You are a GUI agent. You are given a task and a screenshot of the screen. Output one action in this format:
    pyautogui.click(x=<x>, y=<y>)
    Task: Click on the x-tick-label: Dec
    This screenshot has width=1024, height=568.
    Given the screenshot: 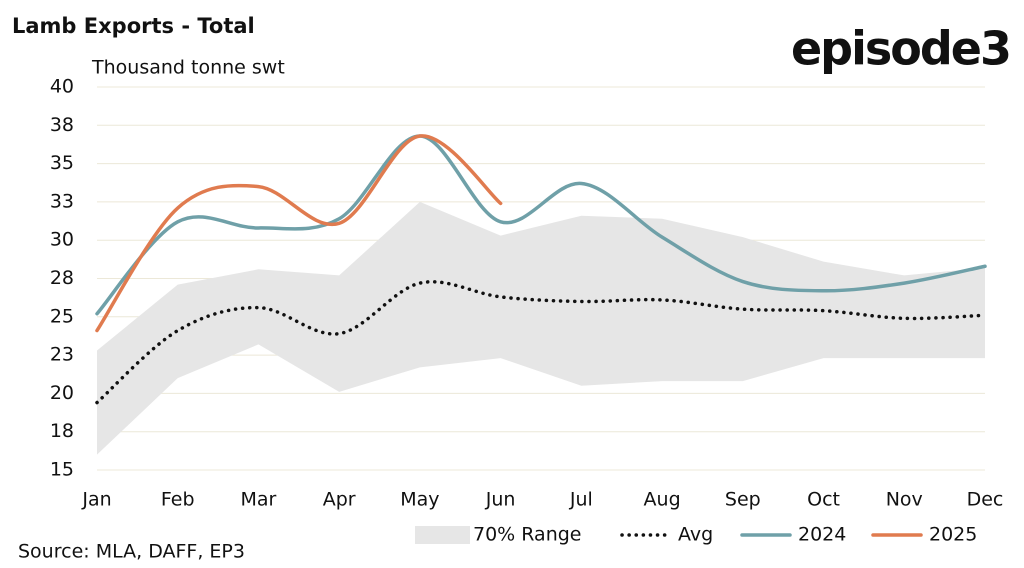 What is the action you would take?
    pyautogui.click(x=985, y=500)
    